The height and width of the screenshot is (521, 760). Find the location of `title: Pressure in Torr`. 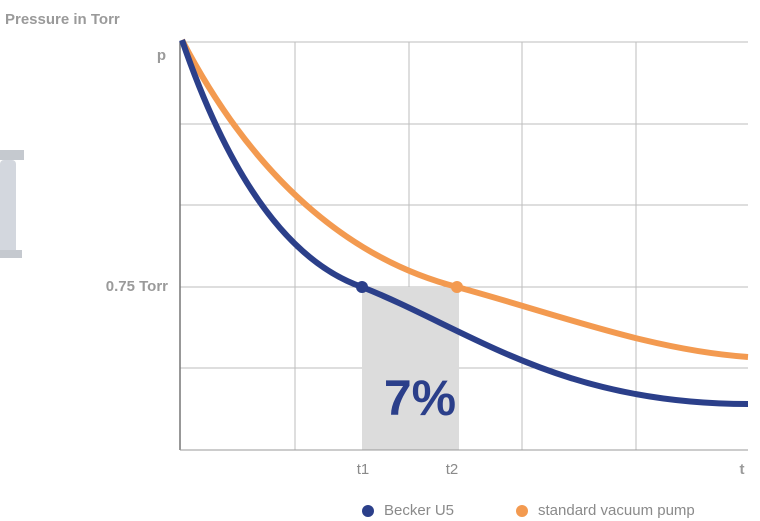

title: Pressure in Torr is located at coordinates (62, 19).